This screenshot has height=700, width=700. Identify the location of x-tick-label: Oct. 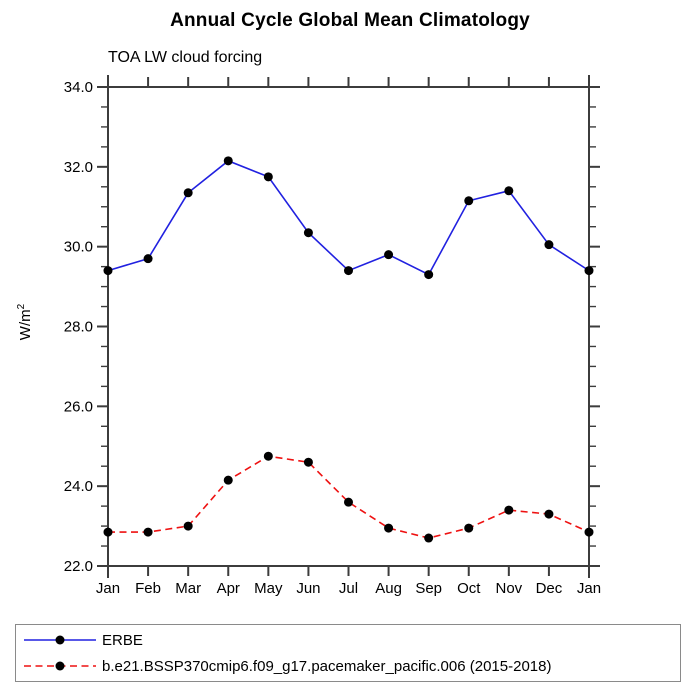
(469, 588).